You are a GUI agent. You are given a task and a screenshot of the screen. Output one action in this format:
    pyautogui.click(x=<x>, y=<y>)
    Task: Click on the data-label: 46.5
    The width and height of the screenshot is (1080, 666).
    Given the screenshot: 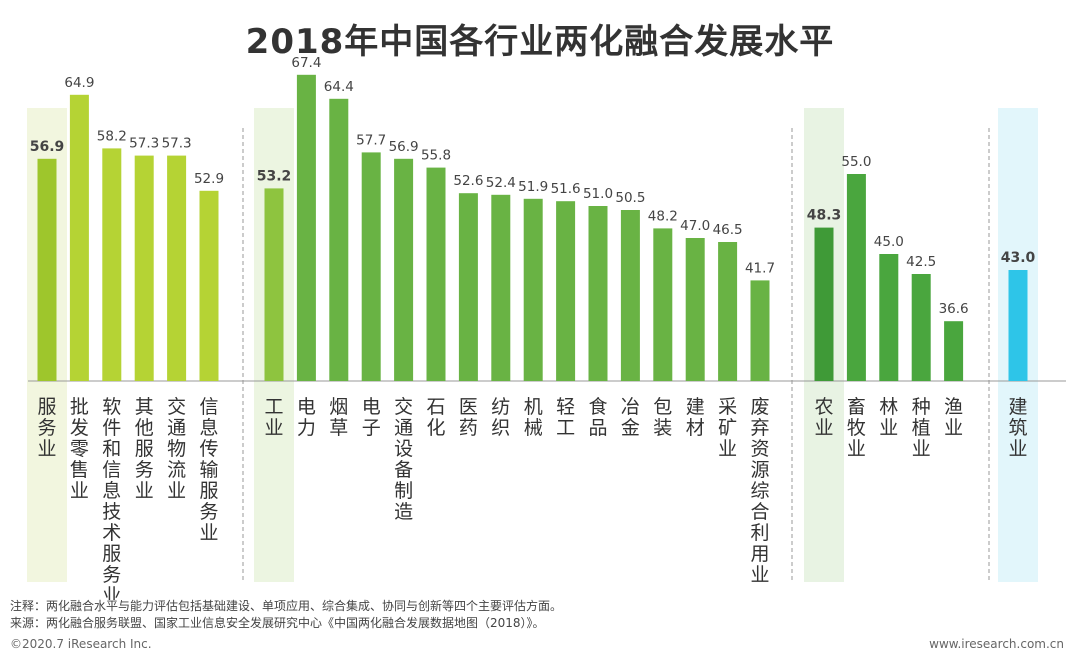 What is the action you would take?
    pyautogui.click(x=728, y=230)
    